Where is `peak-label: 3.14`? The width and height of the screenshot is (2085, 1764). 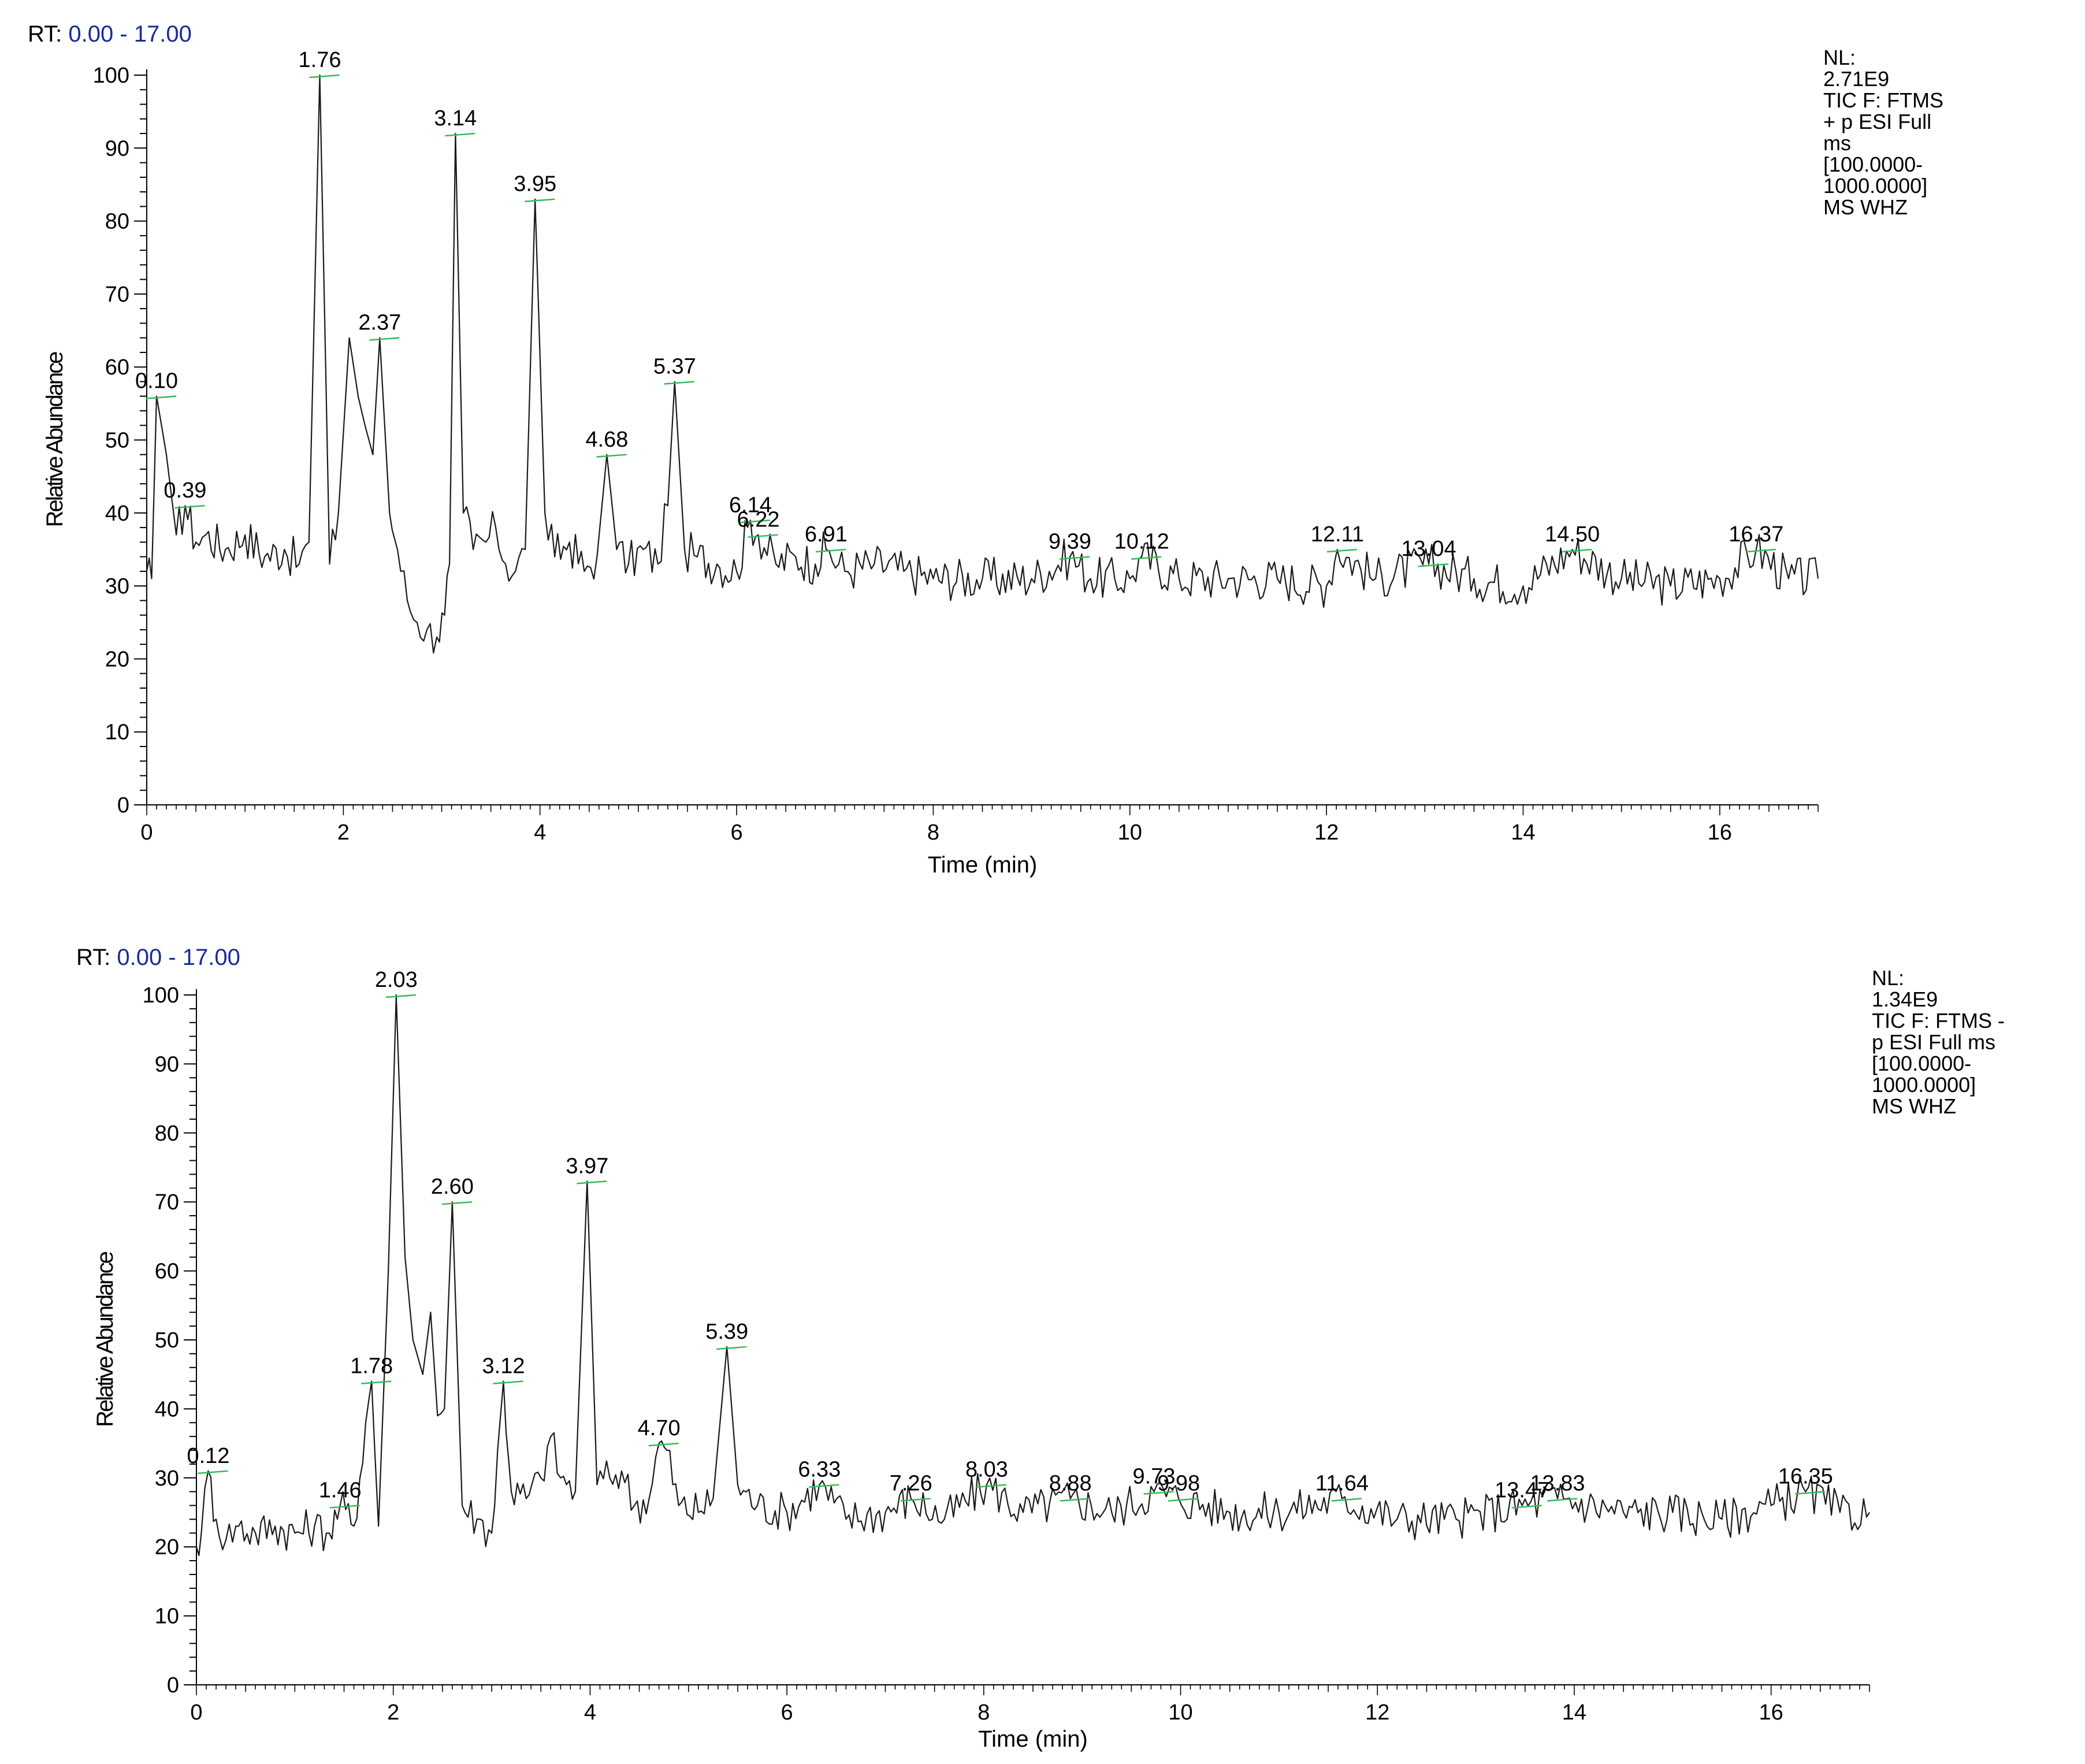 peak-label: 3.14 is located at coordinates (456, 118).